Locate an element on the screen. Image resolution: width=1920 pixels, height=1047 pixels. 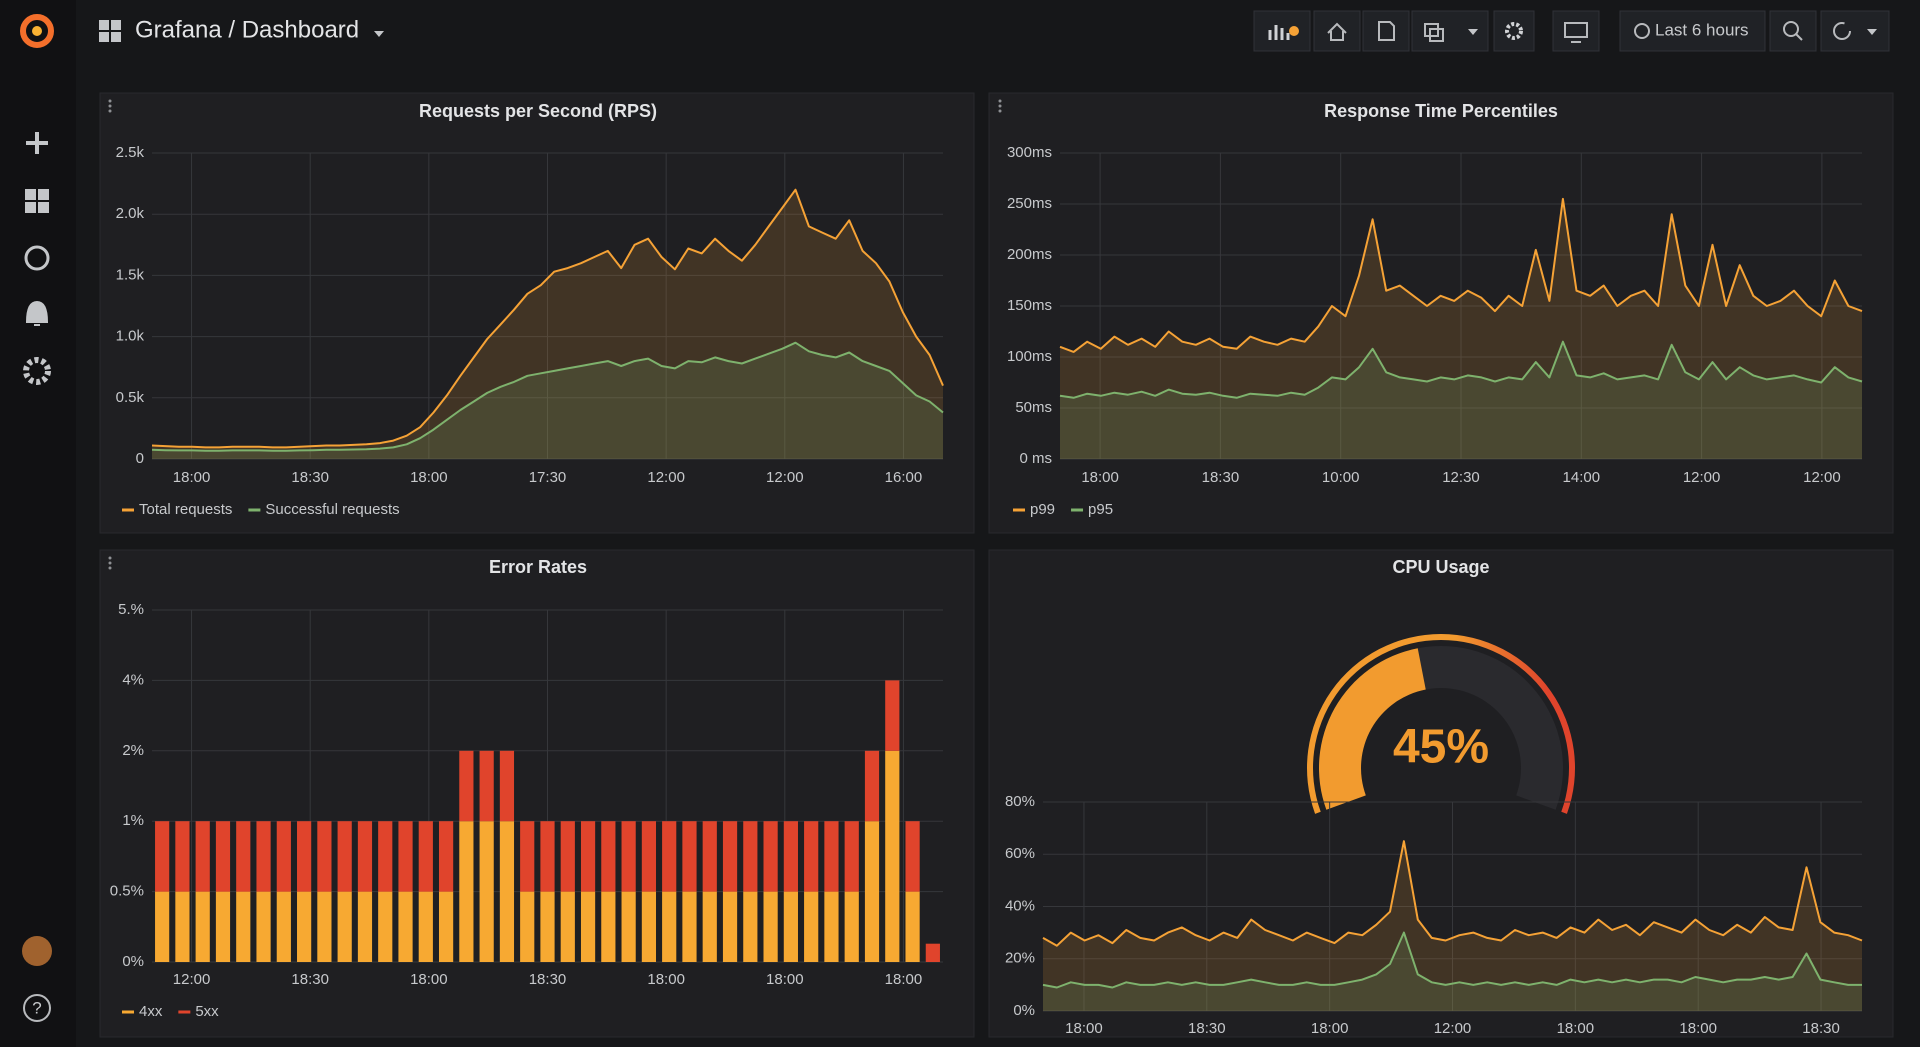
settings-button is located at coordinates (1514, 31).